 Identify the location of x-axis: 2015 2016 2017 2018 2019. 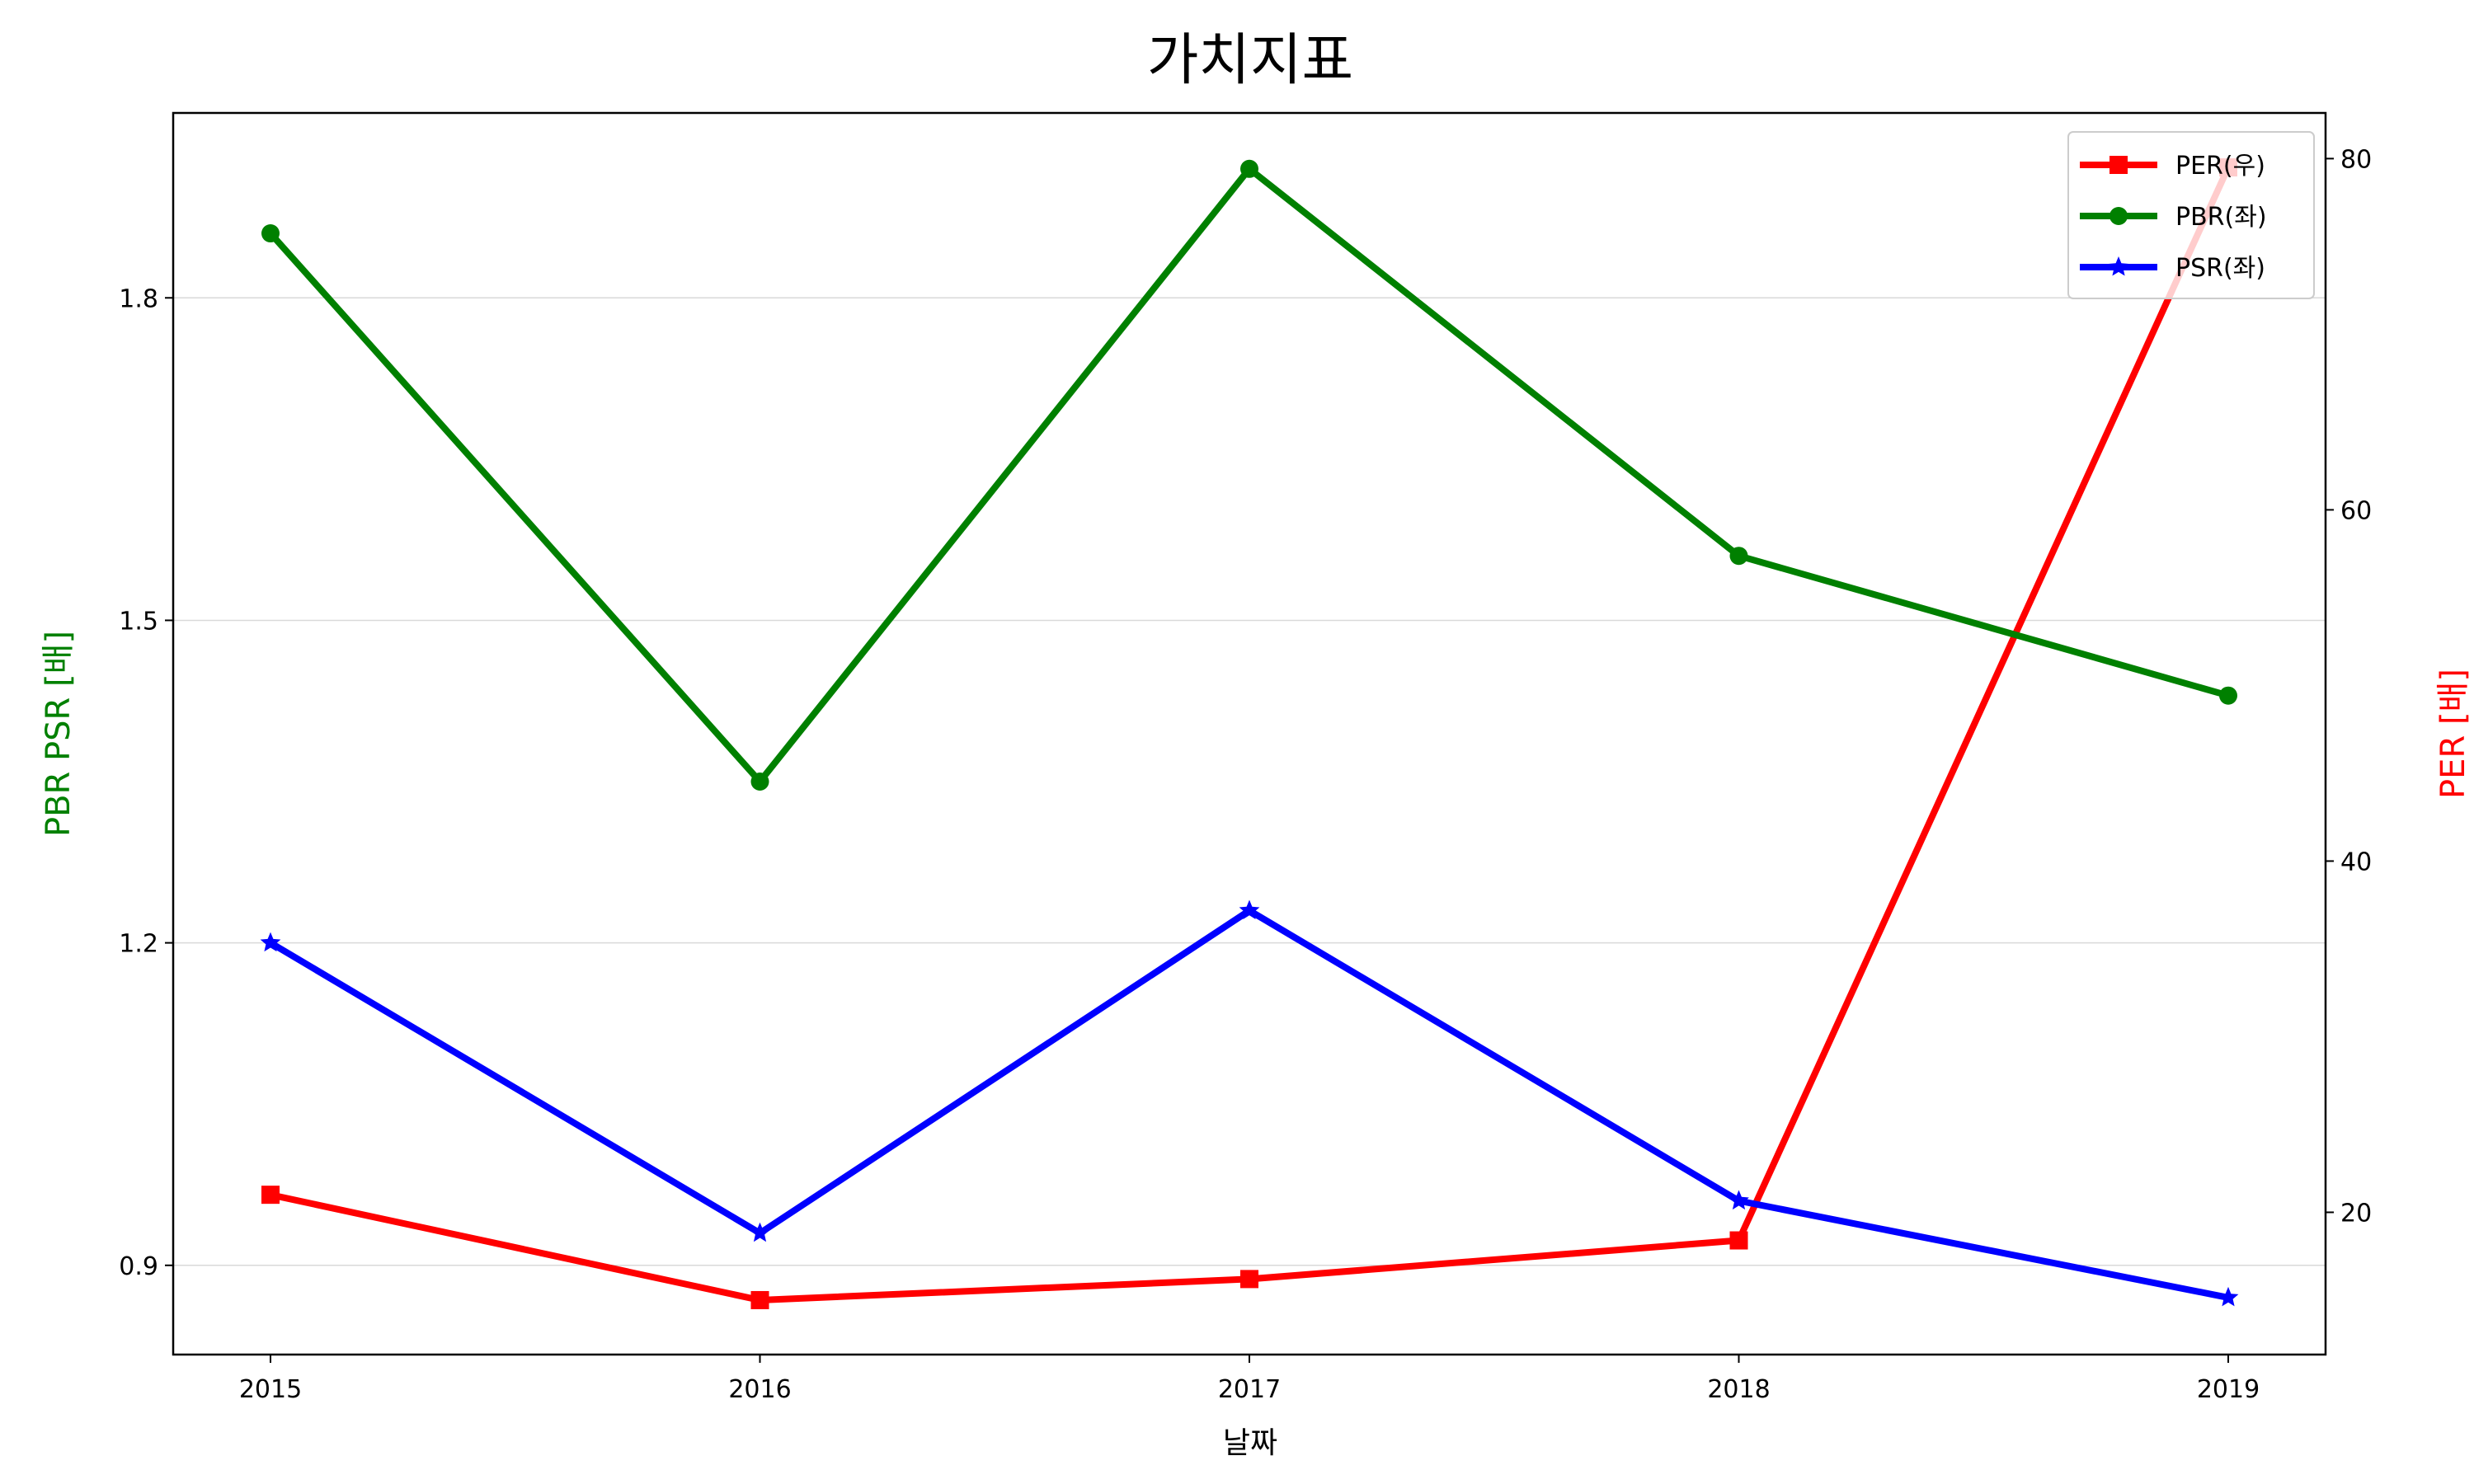
(1249, 1379).